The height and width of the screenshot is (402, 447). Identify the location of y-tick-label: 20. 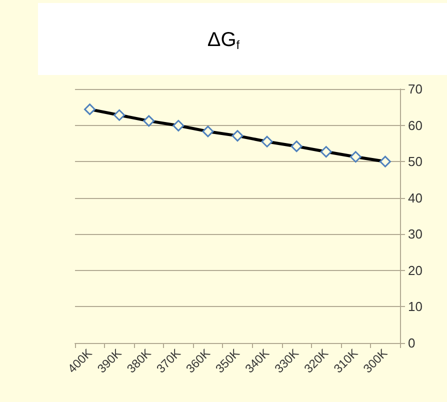
(415, 270).